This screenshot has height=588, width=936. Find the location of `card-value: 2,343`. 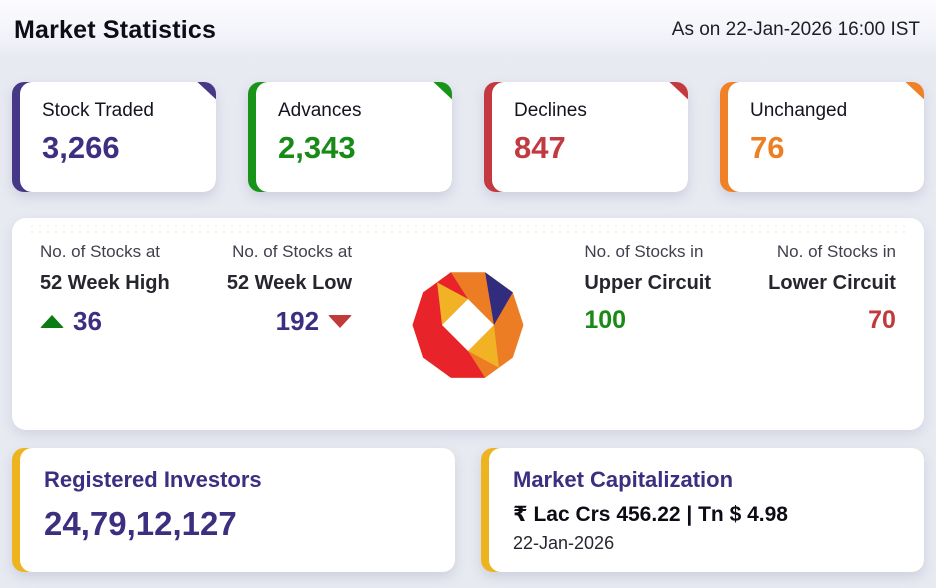

card-value: 2,343 is located at coordinates (317, 147).